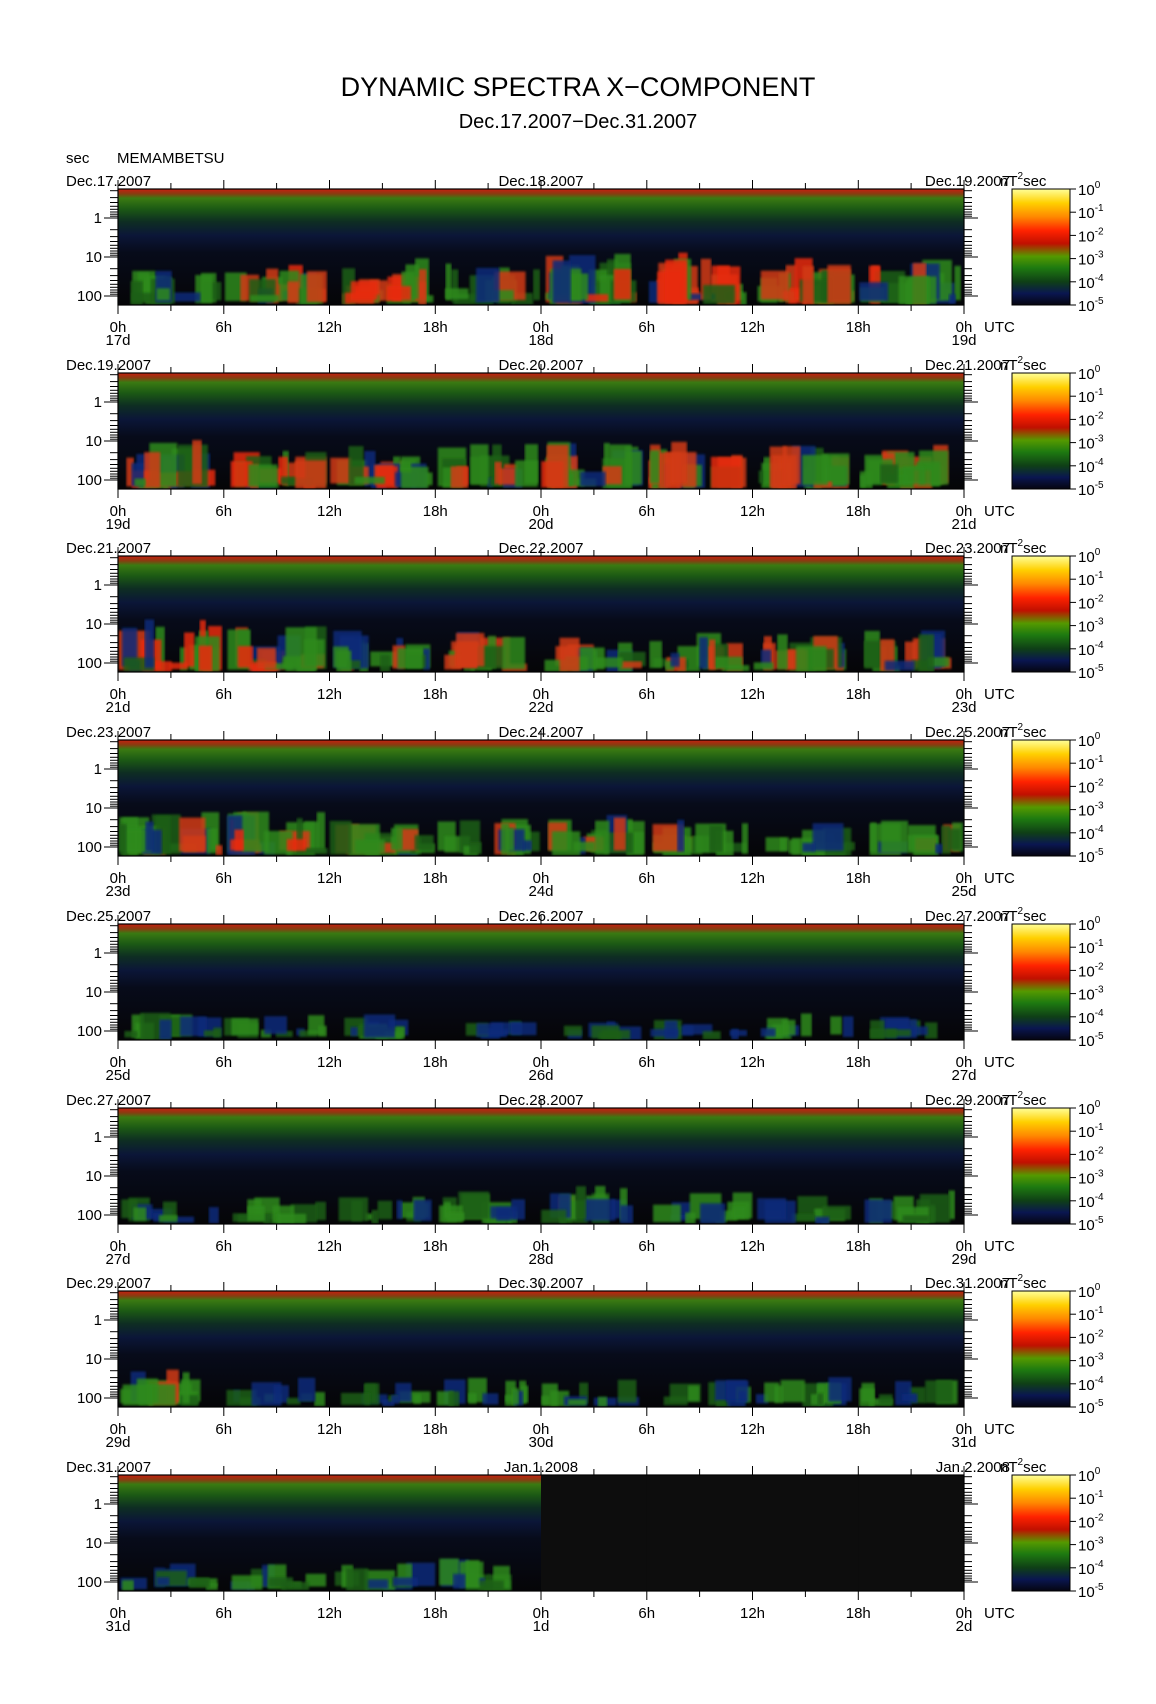  What do you see at coordinates (98, 218) in the screenshot?
I see `y-tick-label: 1` at bounding box center [98, 218].